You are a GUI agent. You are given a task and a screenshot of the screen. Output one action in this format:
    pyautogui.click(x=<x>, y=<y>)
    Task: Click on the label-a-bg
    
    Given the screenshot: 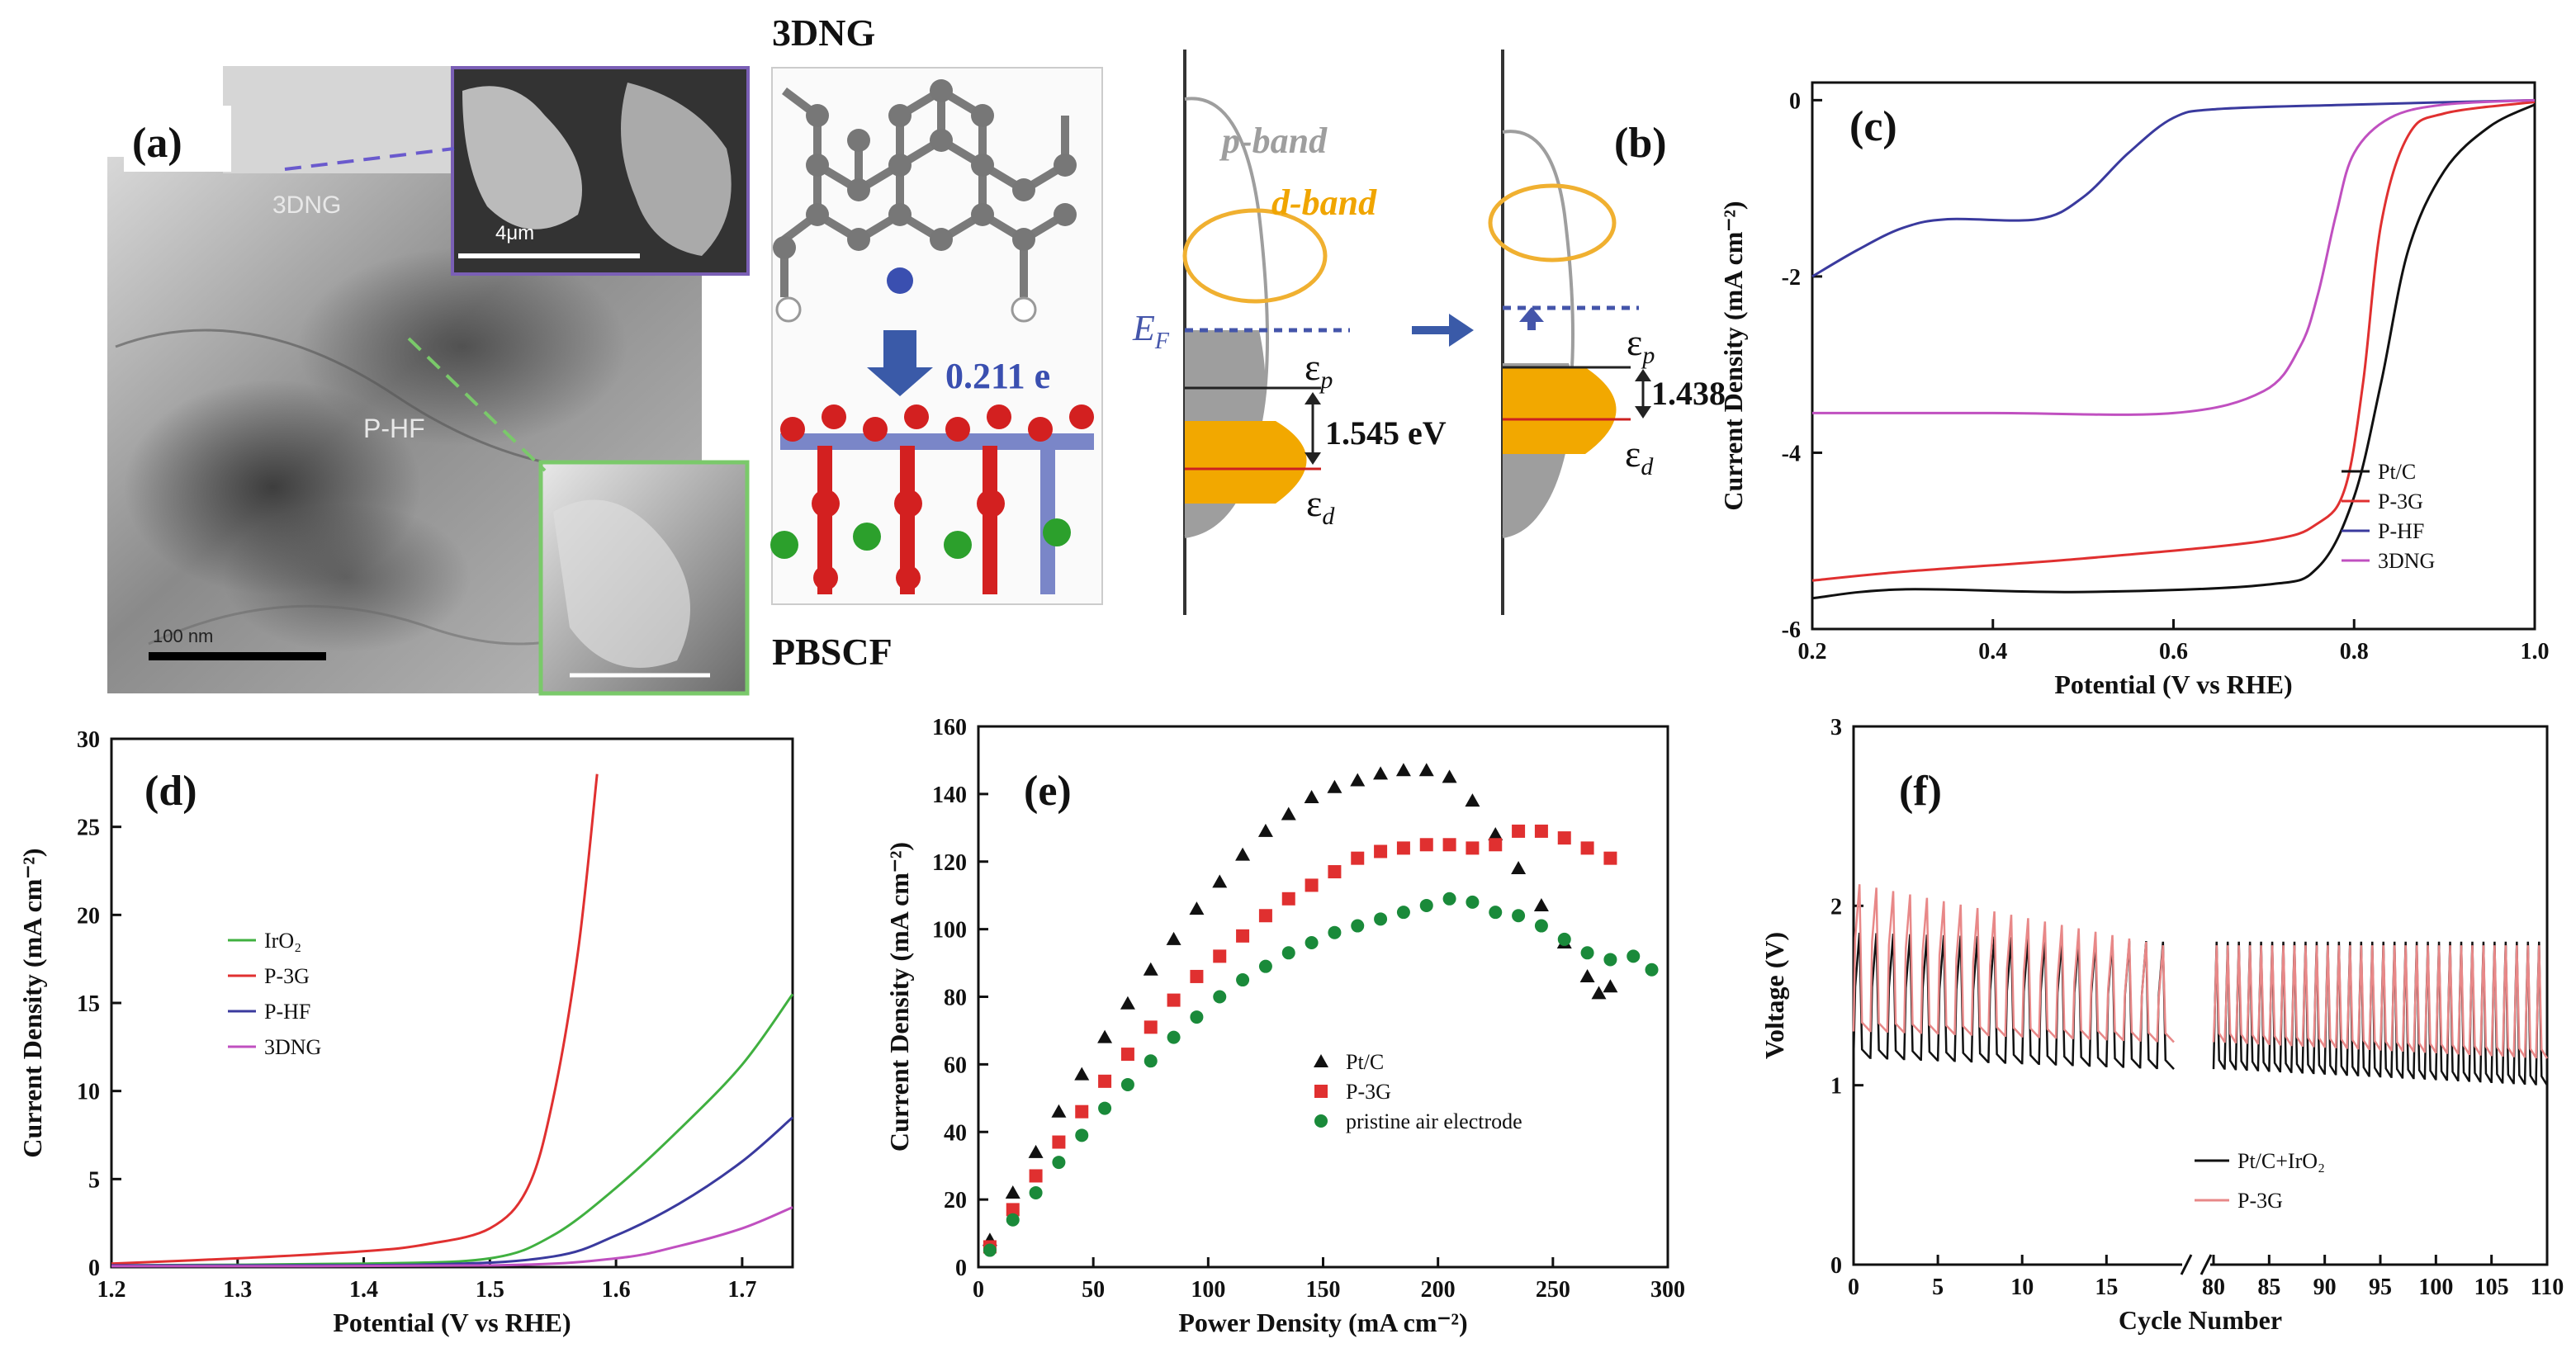 What is the action you would take?
    pyautogui.click(x=177, y=139)
    